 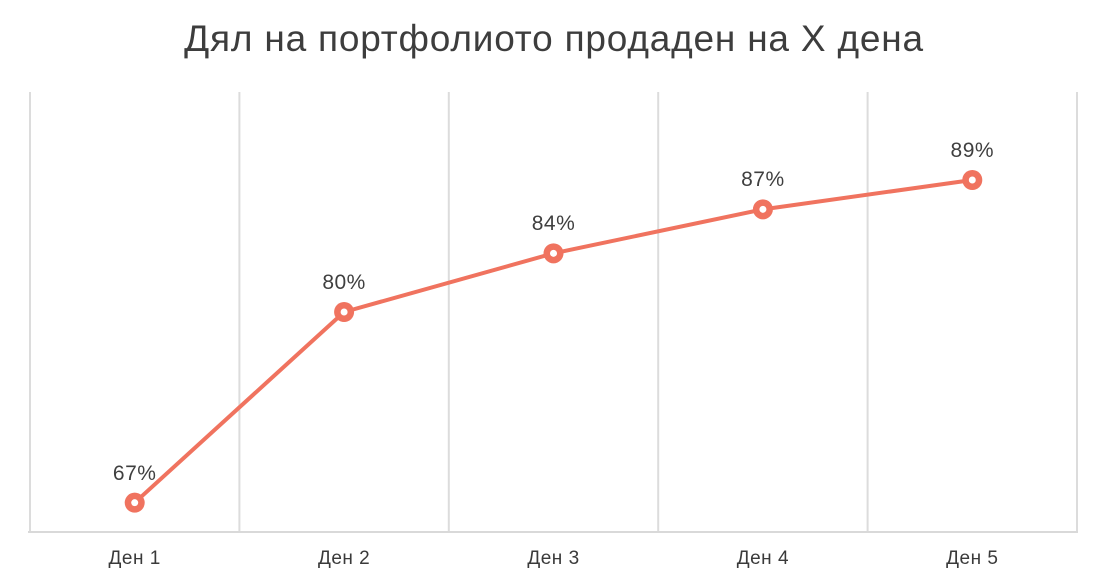 What do you see at coordinates (972, 150) in the screenshot?
I see `data-point-label: 89%` at bounding box center [972, 150].